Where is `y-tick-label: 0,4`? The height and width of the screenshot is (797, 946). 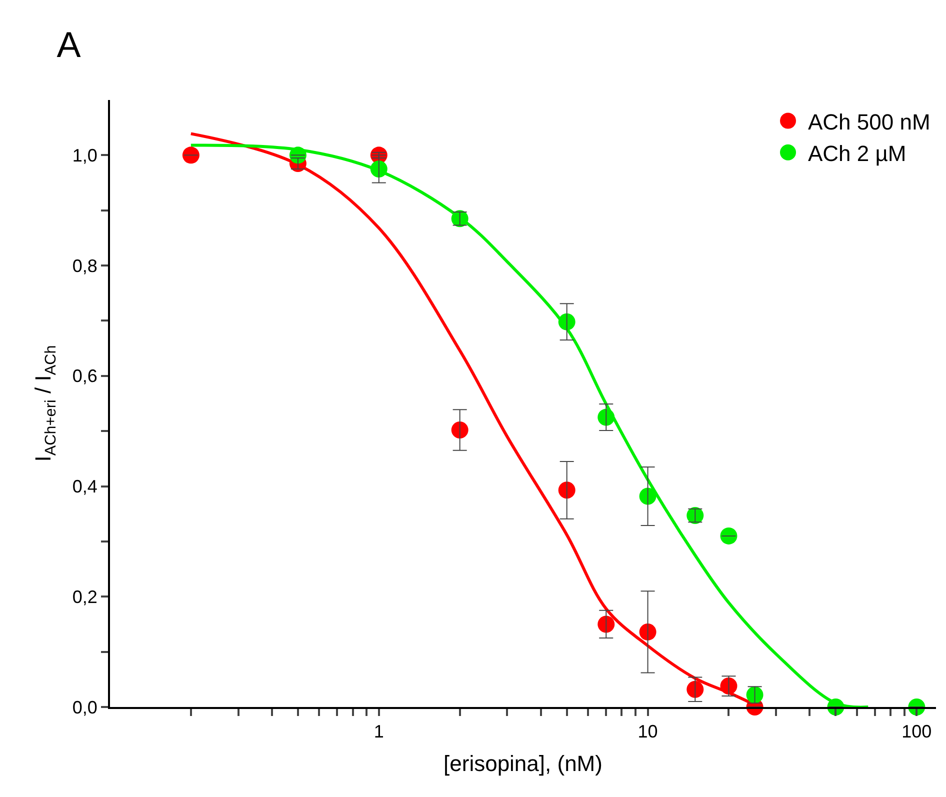 y-tick-label: 0,4 is located at coordinates (85, 486).